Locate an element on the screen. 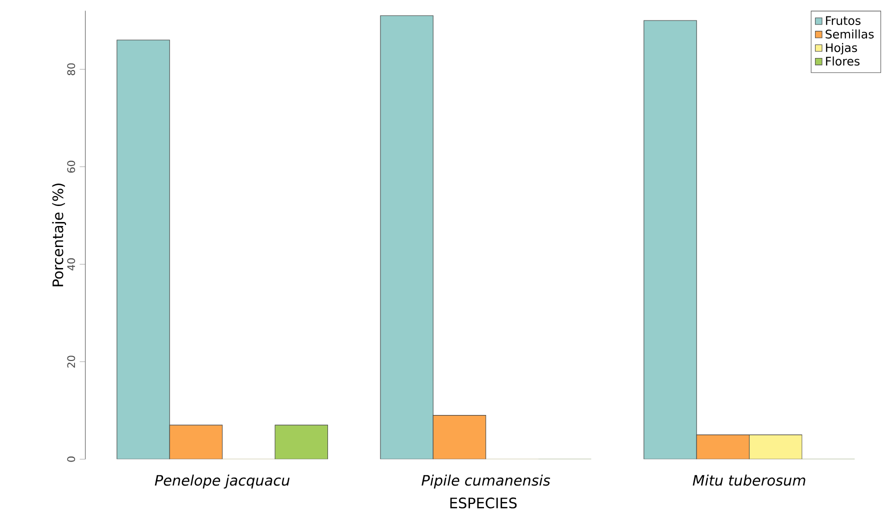 Image resolution: width=883 pixels, height=530 pixels. y-tick-label: 40 is located at coordinates (71, 264).